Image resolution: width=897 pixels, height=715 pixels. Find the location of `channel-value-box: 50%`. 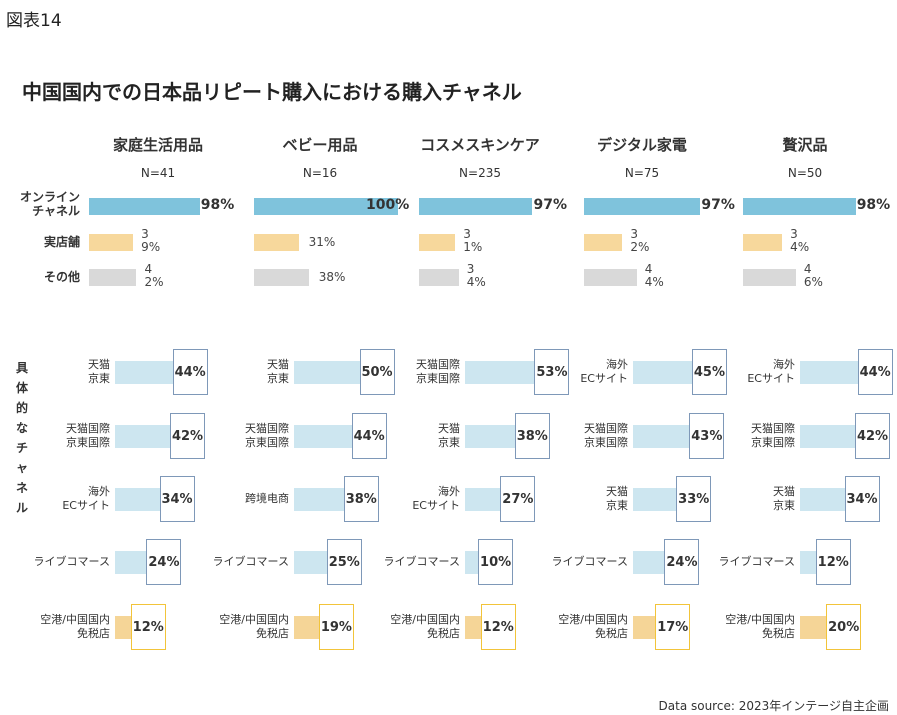

channel-value-box: 50% is located at coordinates (377, 372).